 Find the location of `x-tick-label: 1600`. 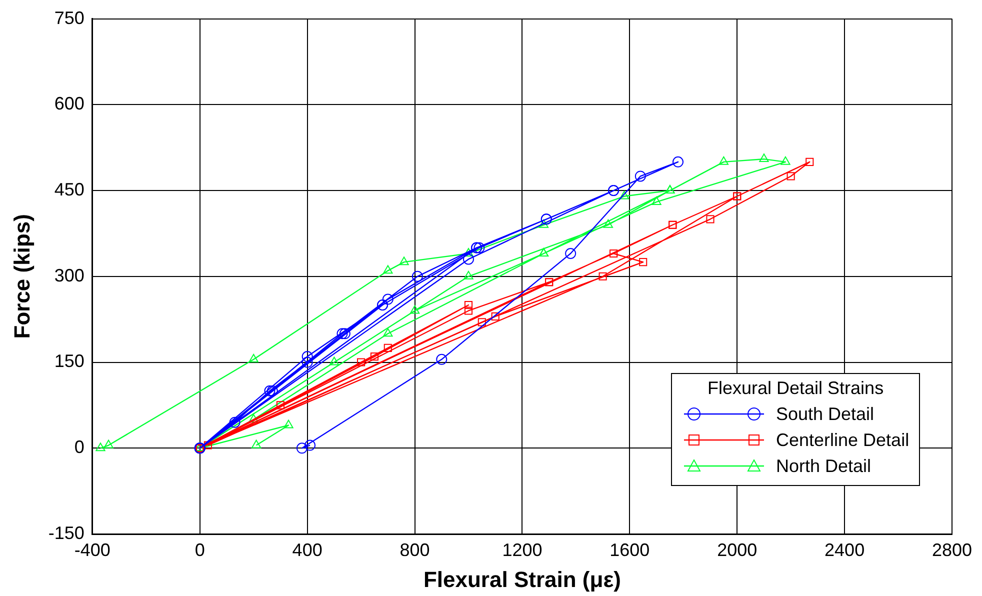

x-tick-label: 1600 is located at coordinates (630, 550).